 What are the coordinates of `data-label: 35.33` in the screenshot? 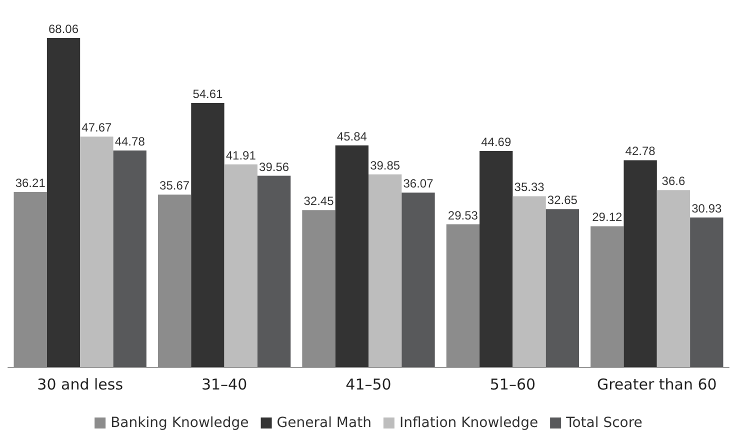 It's located at (529, 187).